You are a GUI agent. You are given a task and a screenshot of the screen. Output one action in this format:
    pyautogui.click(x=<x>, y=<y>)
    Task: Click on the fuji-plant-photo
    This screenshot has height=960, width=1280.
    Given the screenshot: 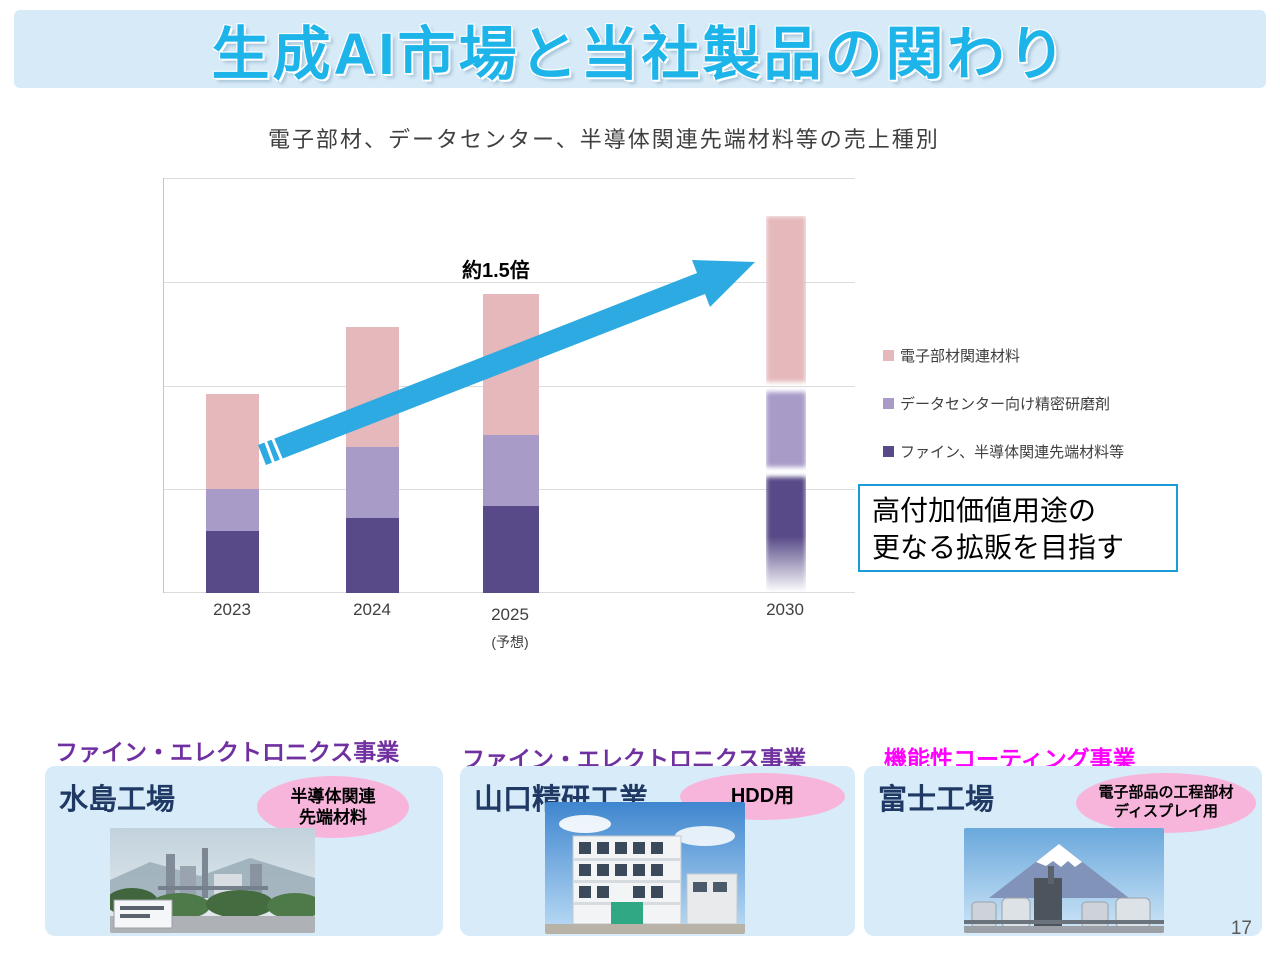 What is the action you would take?
    pyautogui.click(x=1064, y=880)
    